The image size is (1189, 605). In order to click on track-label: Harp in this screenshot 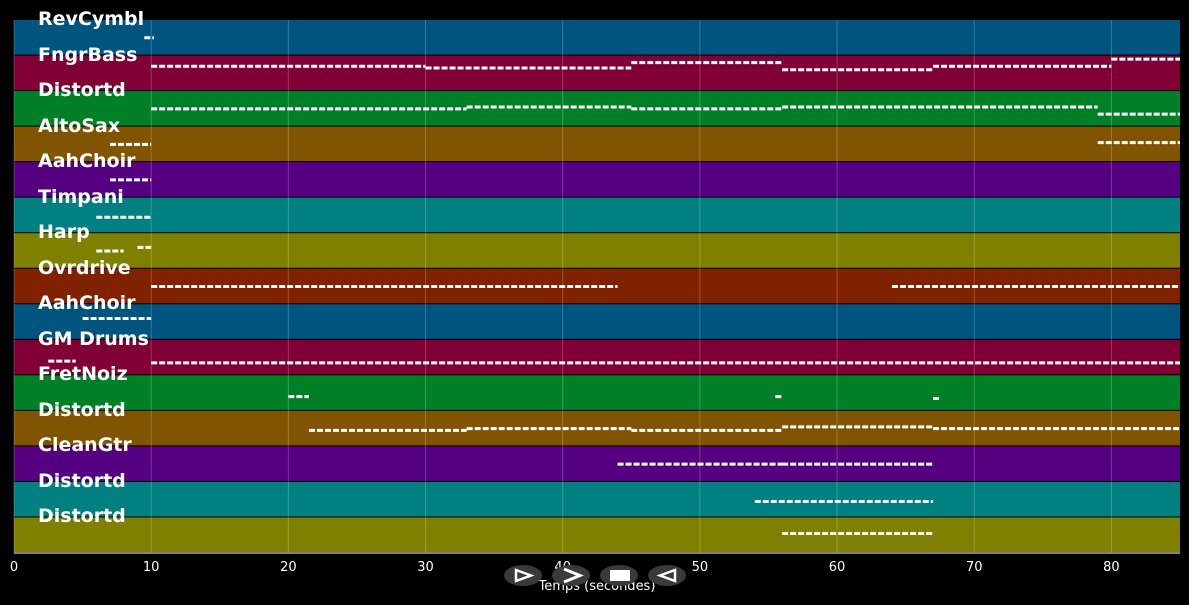, I will do `click(64, 232)`.